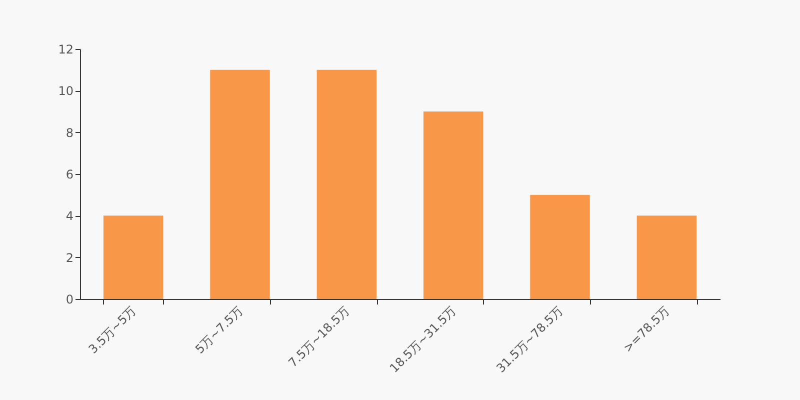 This screenshot has height=400, width=800. I want to click on y-tick-label: 0, so click(70, 299).